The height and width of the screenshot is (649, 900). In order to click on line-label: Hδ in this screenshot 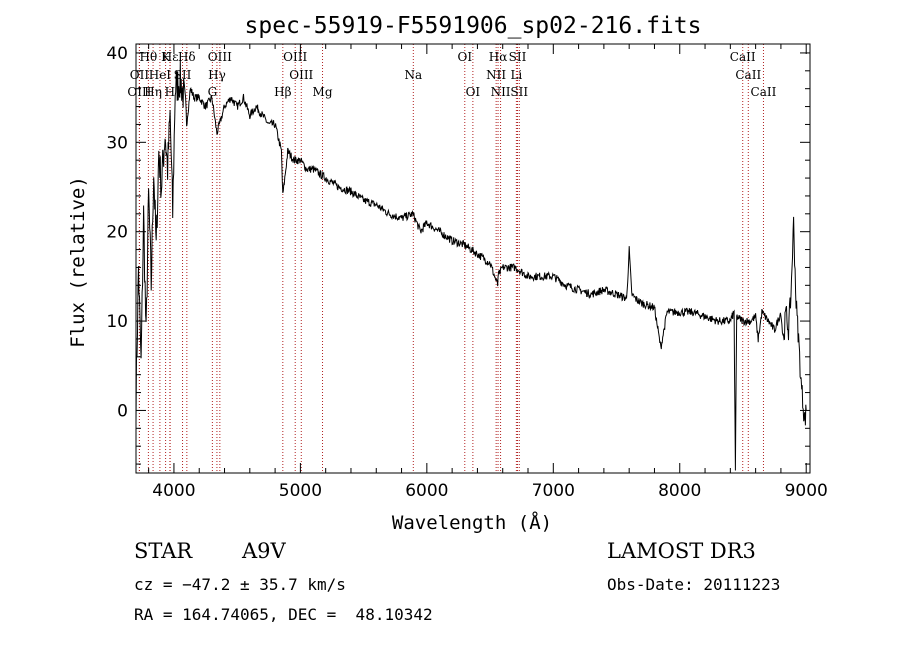, I will do `click(187, 57)`.